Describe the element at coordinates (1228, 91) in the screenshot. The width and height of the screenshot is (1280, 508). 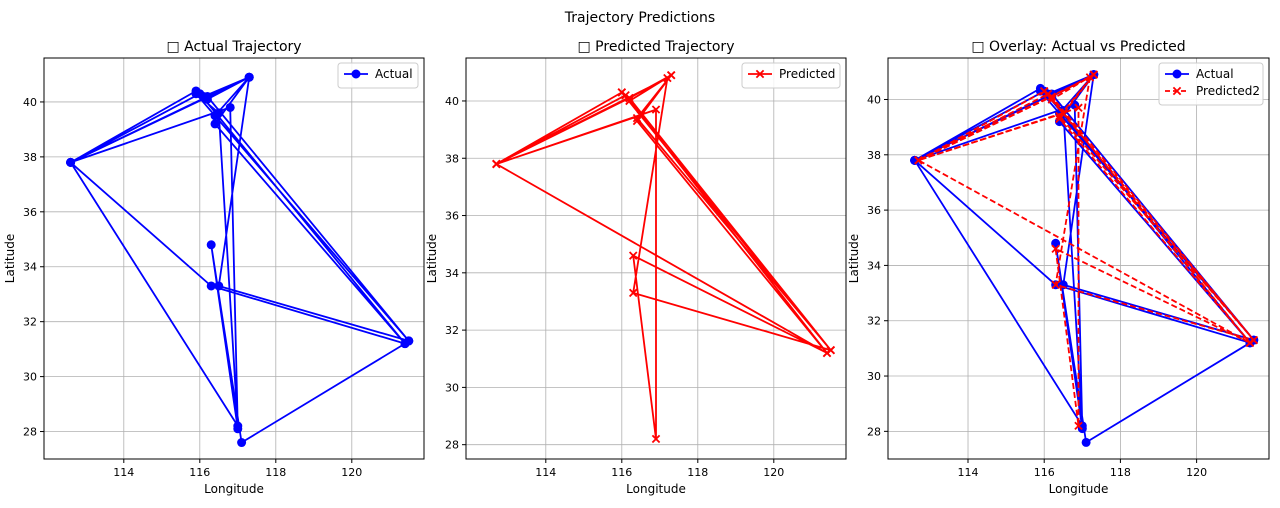
I see `legend-label: Predicted2` at that location.